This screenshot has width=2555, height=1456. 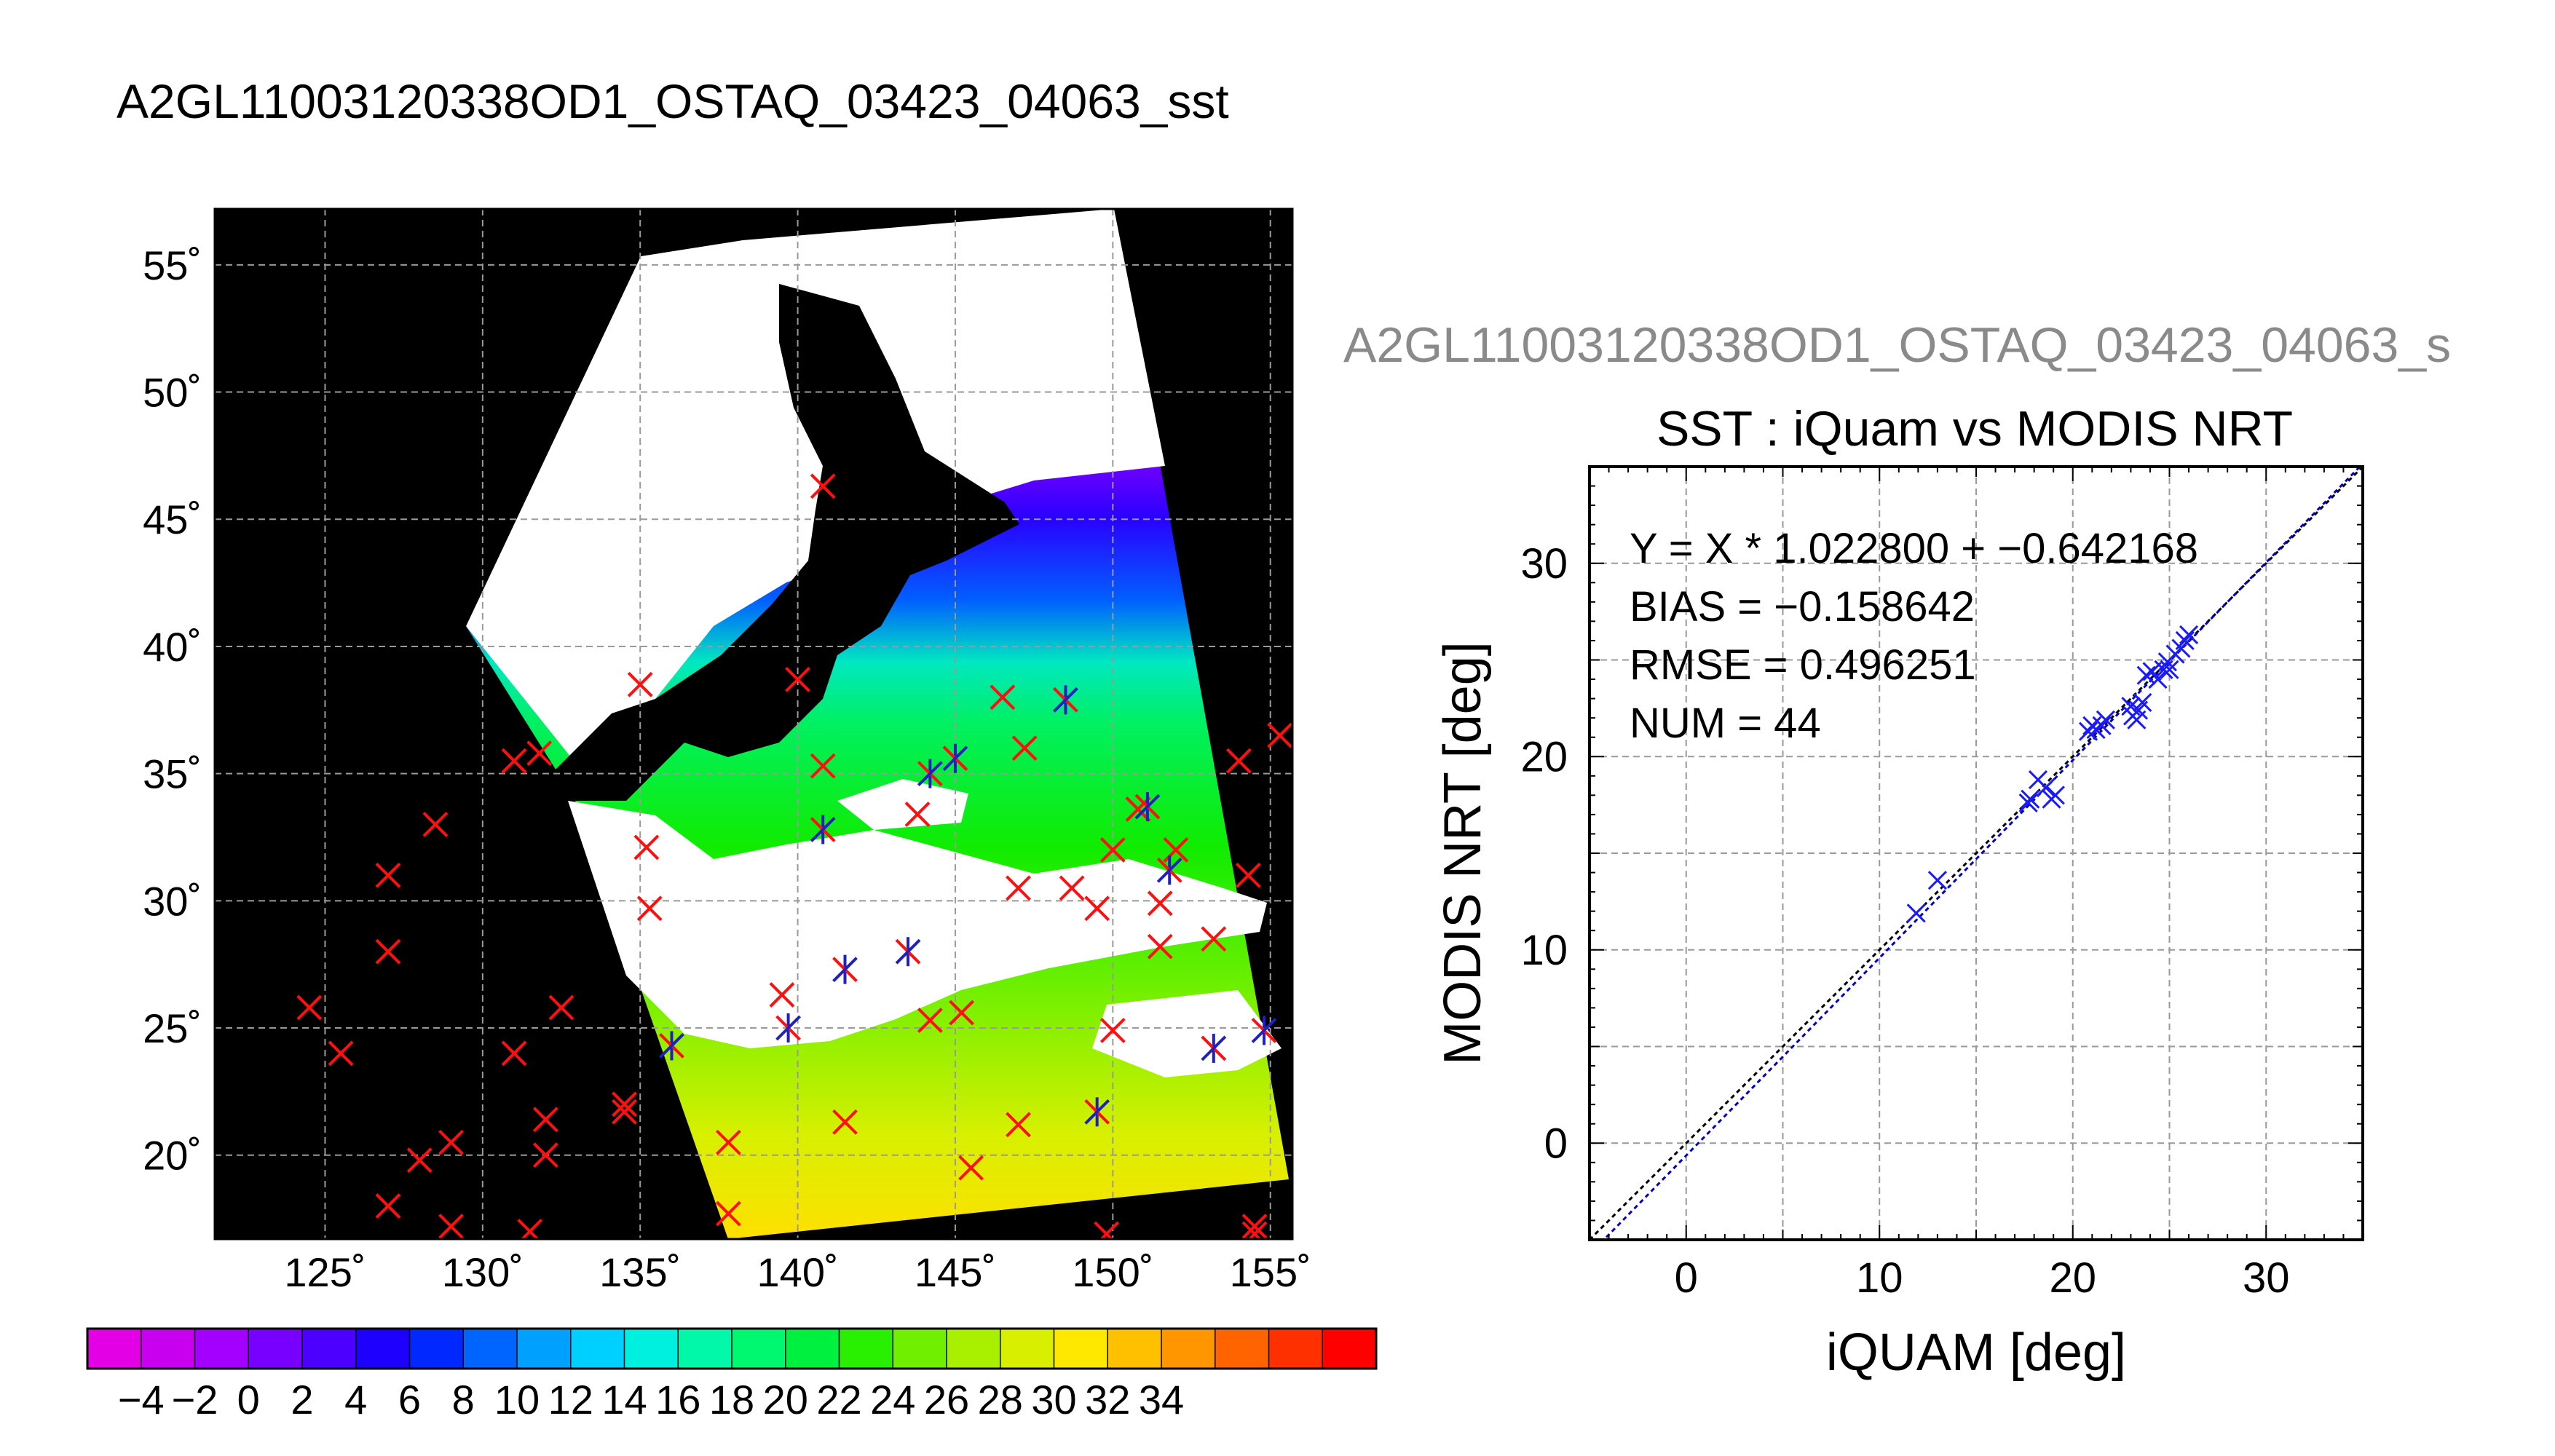 I want to click on map-lat-label: 50˚, so click(x=172, y=393).